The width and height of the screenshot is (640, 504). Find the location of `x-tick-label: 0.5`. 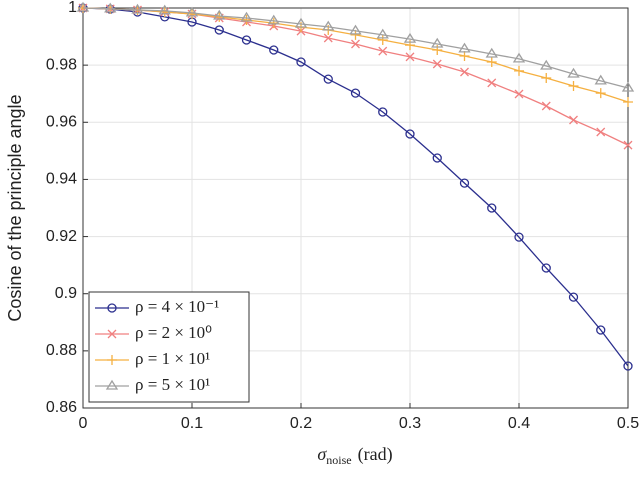

x-tick-label: 0.5 is located at coordinates (628, 423).